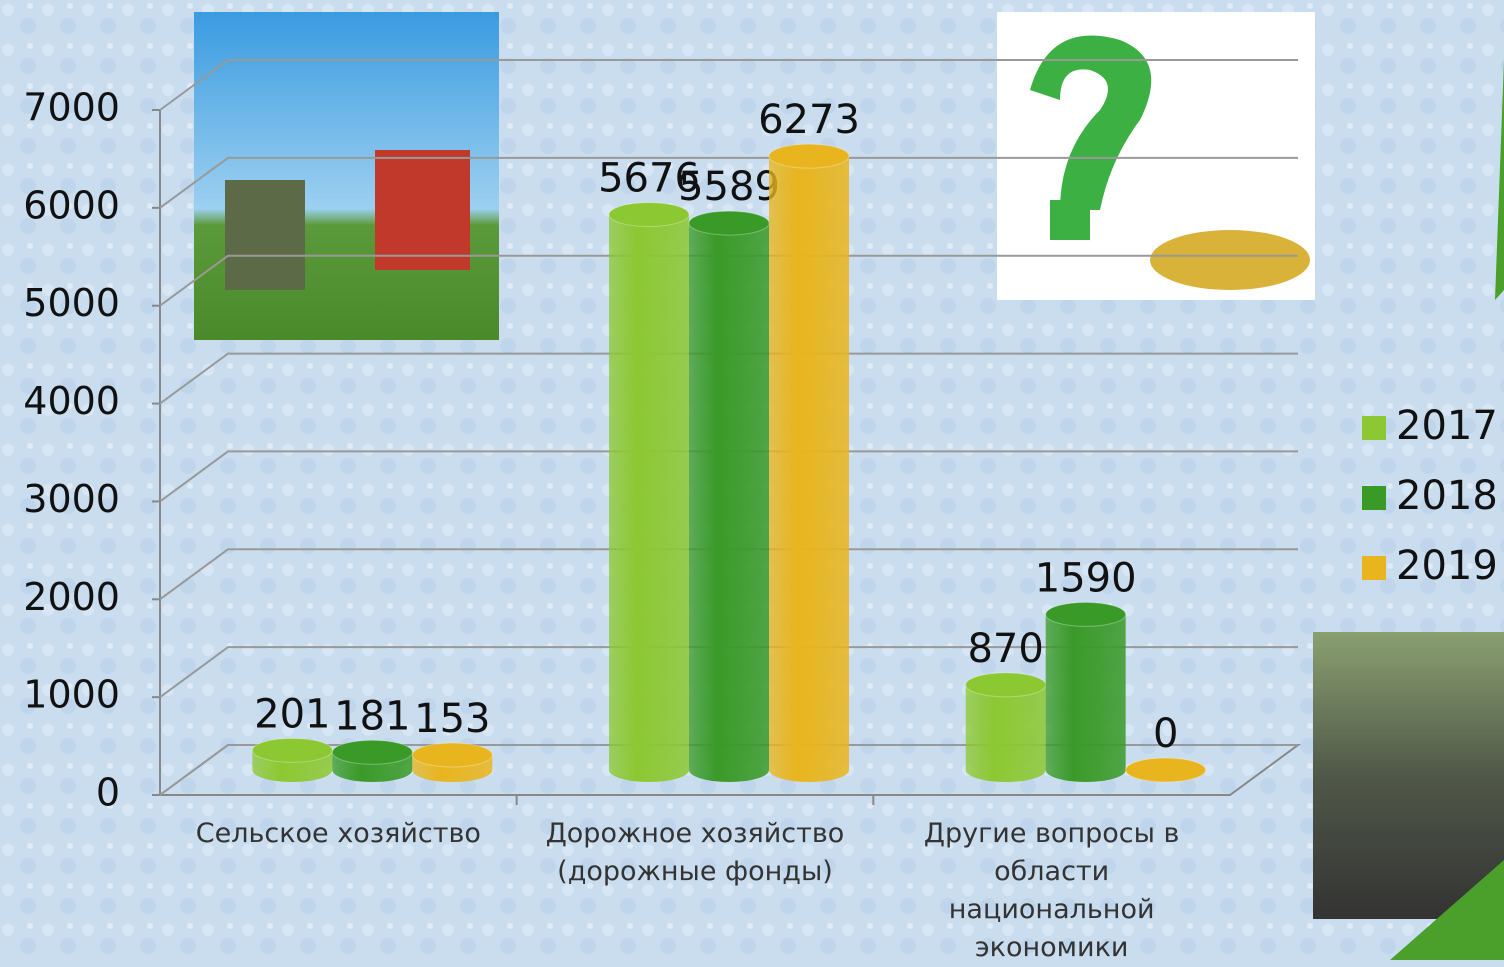 This screenshot has width=1504, height=967. What do you see at coordinates (1447, 566) in the screenshot?
I see `legend-label: 2019` at bounding box center [1447, 566].